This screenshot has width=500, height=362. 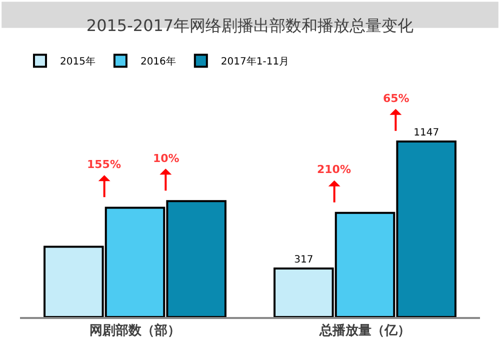 I want to click on data-label: 317, so click(x=304, y=260).